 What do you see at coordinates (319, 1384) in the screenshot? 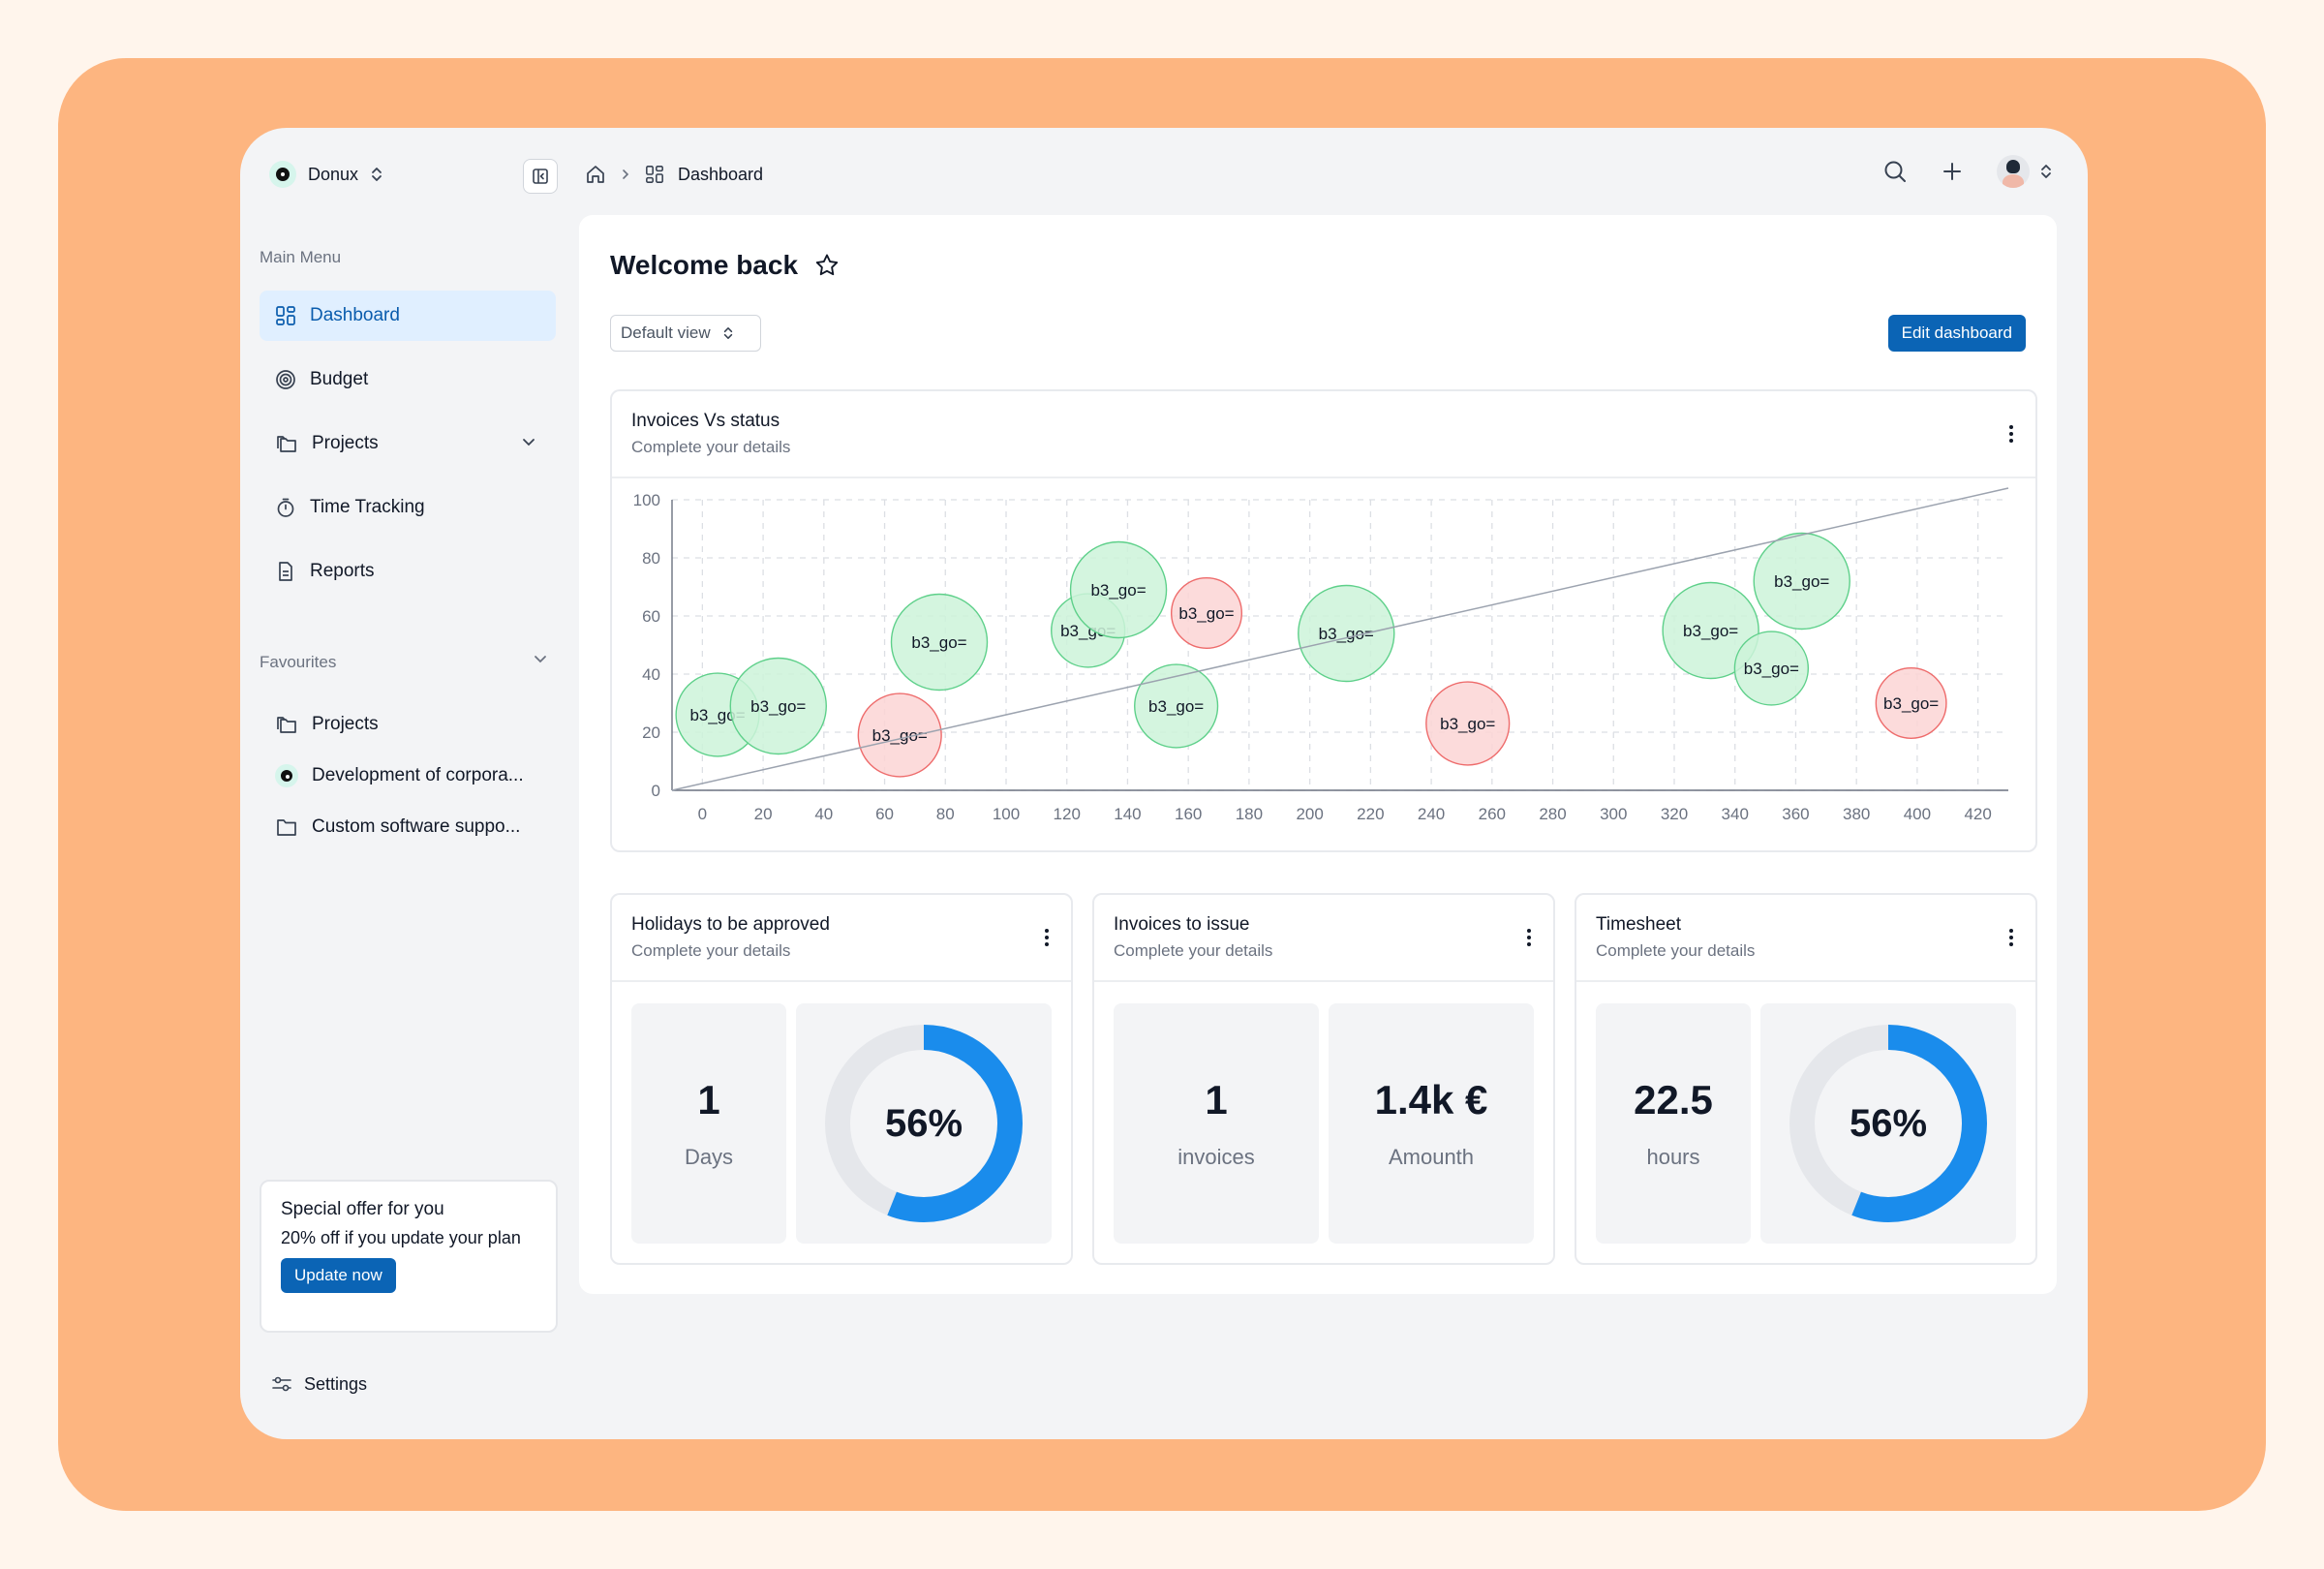
I see `settings-link: Settings` at bounding box center [319, 1384].